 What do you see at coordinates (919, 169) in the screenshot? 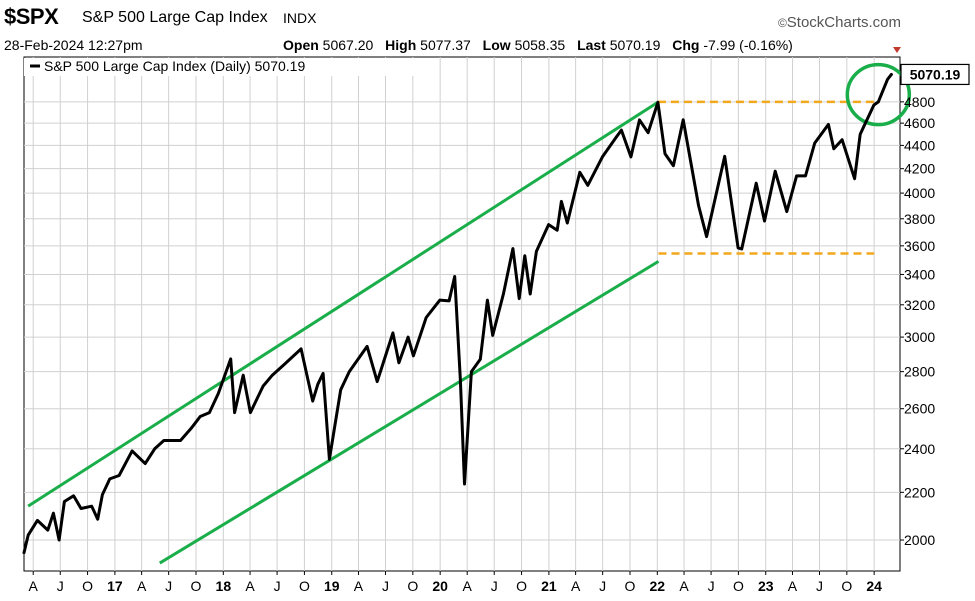
I see `y-tick-label: 4200` at bounding box center [919, 169].